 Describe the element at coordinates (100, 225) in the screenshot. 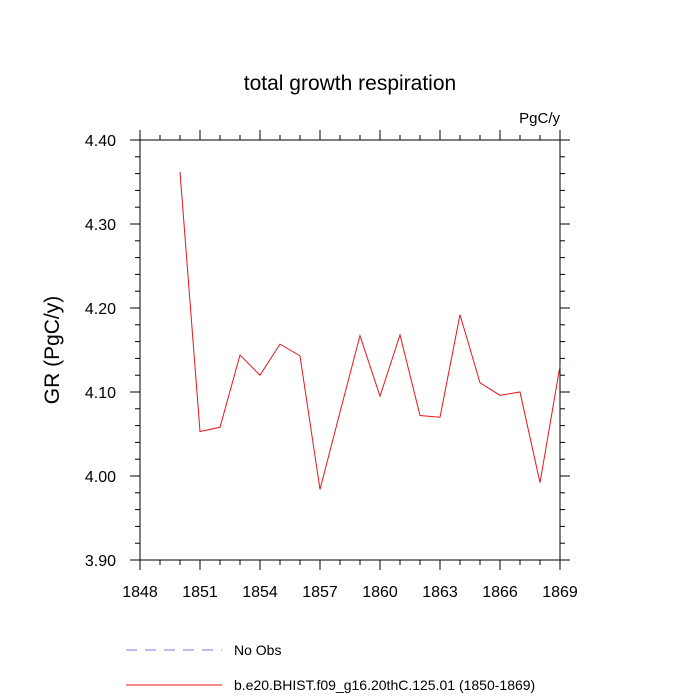

I see `y-tick-label: 4.30` at that location.